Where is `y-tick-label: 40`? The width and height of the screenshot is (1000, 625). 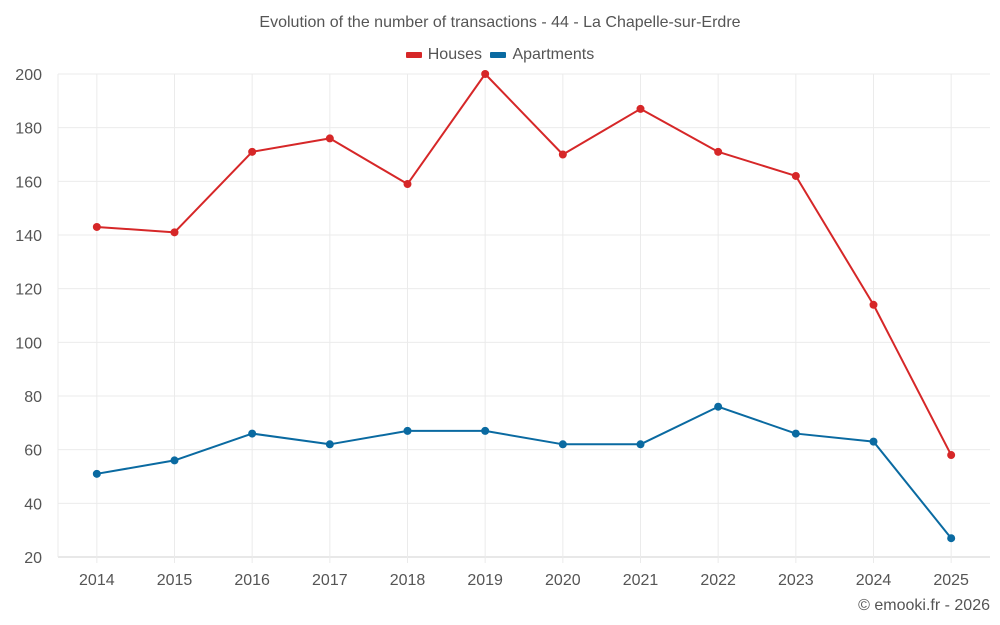
y-tick-label: 40 is located at coordinates (33, 504).